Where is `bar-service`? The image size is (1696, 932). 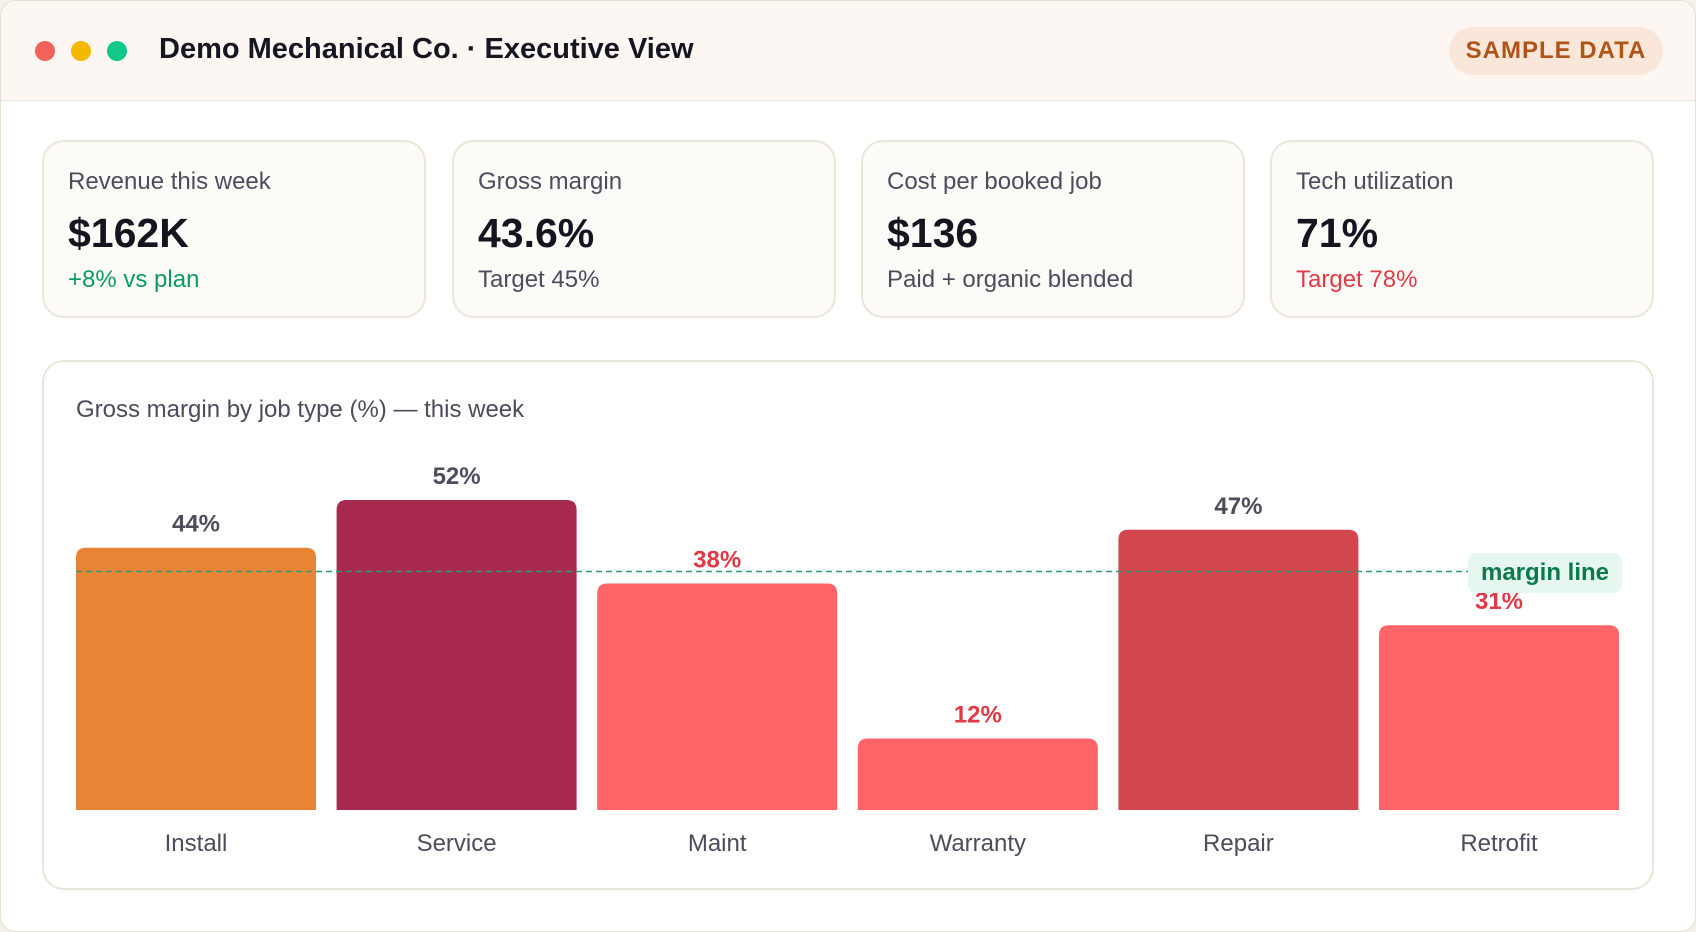
bar-service is located at coordinates (456, 655).